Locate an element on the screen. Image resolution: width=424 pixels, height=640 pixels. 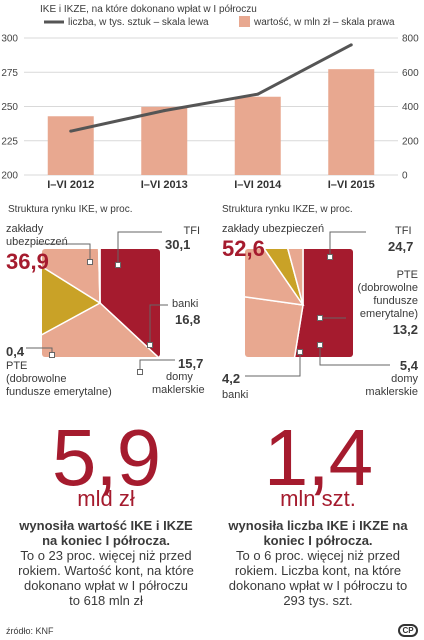
stat-right-line-4: 293 tys. szt. is located at coordinates (318, 600).